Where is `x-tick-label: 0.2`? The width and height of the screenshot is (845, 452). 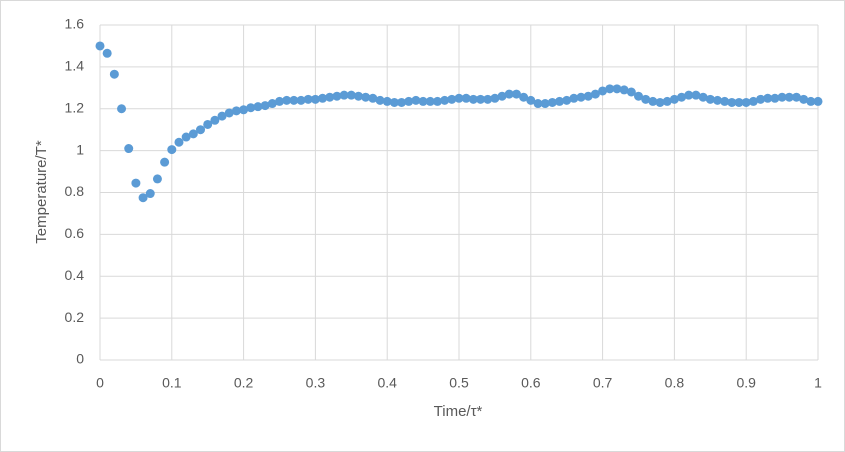 x-tick-label: 0.2 is located at coordinates (244, 383).